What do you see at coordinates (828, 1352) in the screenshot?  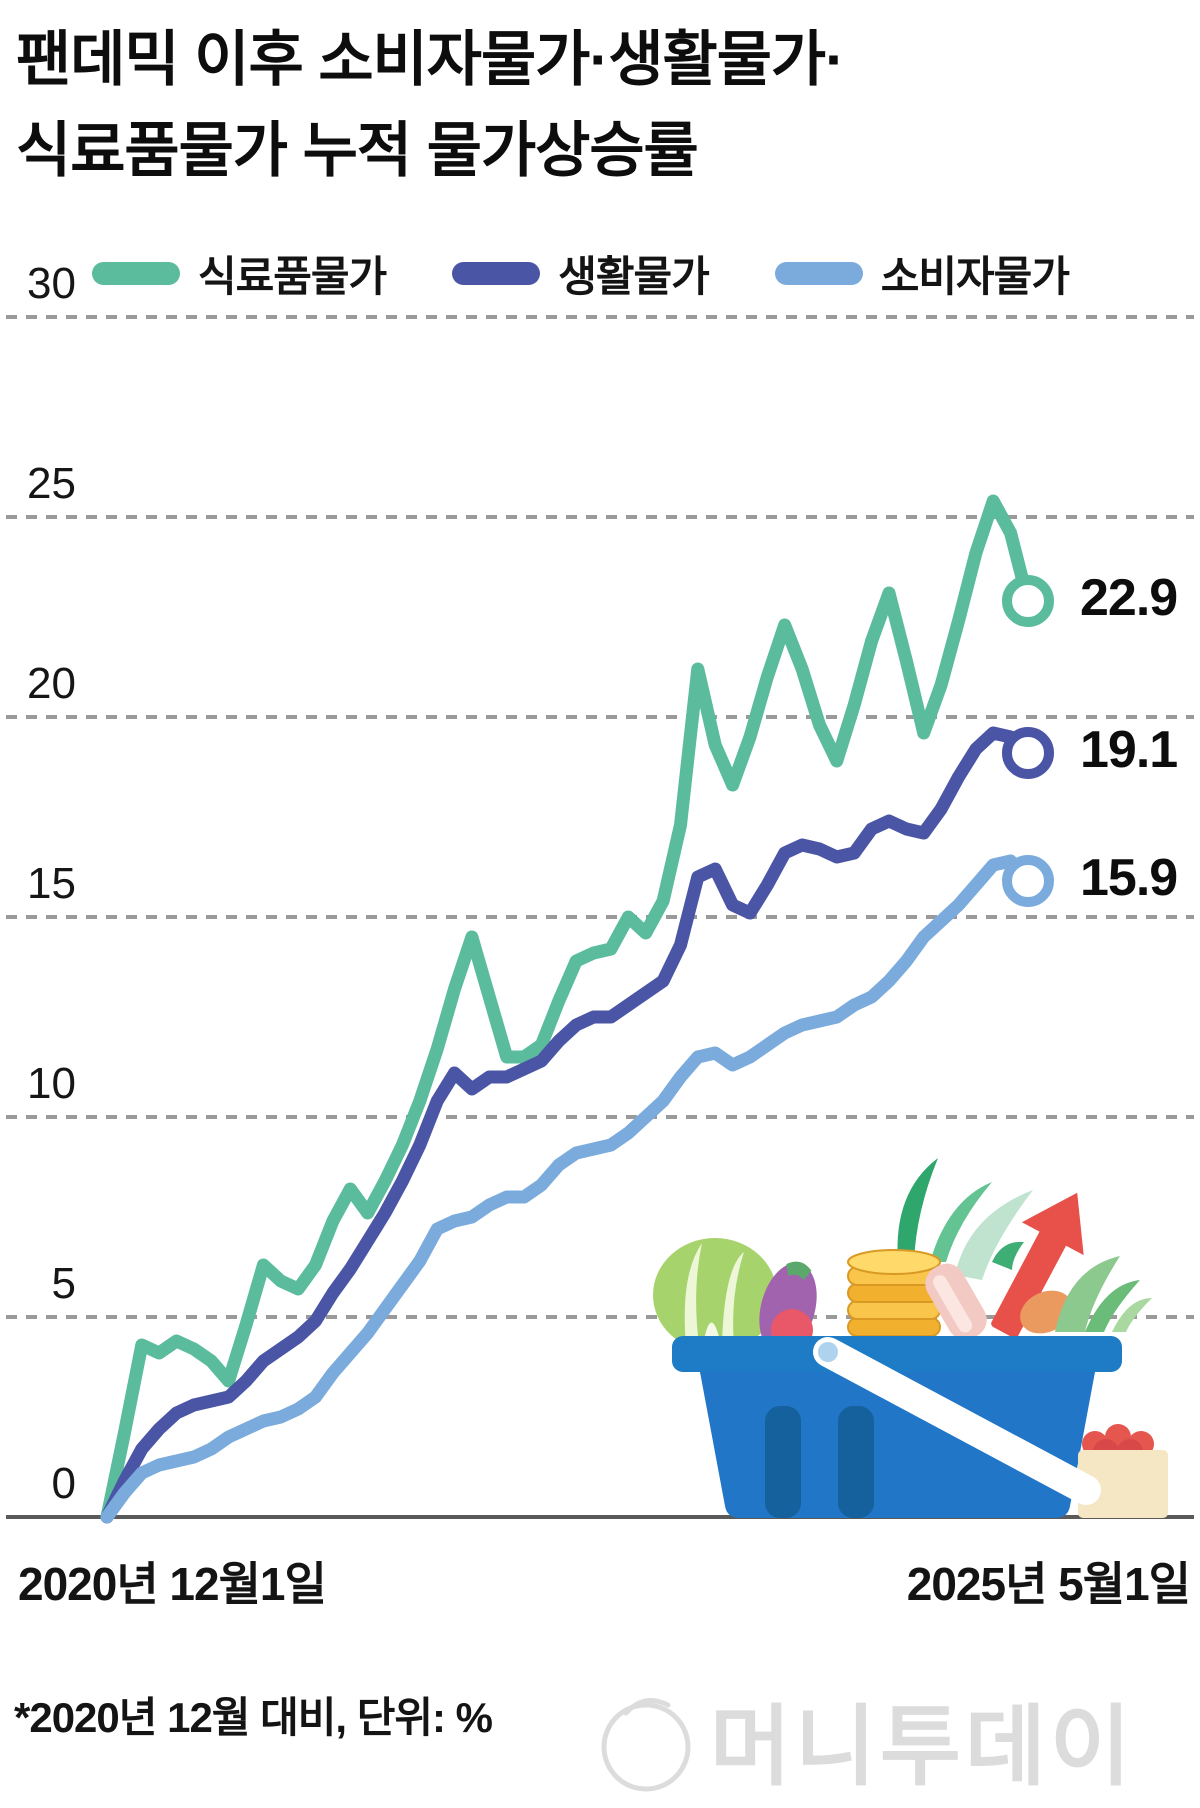 I see `basket-handle-pivot` at bounding box center [828, 1352].